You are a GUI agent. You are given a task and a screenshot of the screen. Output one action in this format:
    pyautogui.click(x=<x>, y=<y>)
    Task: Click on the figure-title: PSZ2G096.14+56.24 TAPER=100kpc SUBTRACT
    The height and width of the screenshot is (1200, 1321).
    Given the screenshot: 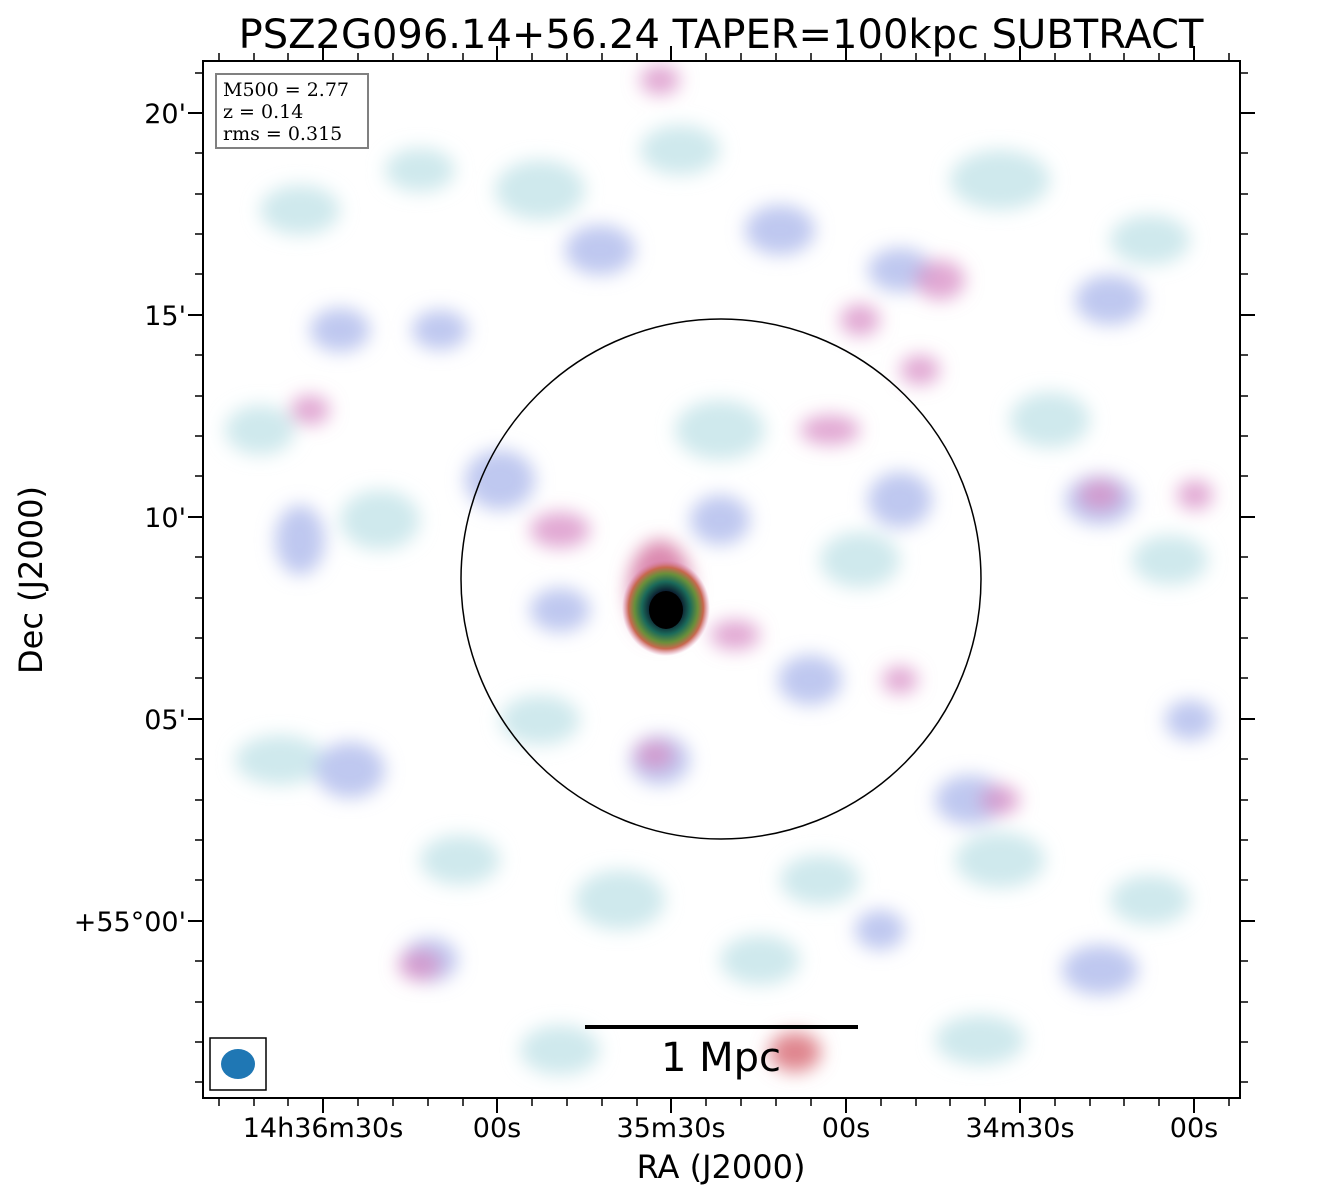 What is the action you would take?
    pyautogui.click(x=721, y=35)
    